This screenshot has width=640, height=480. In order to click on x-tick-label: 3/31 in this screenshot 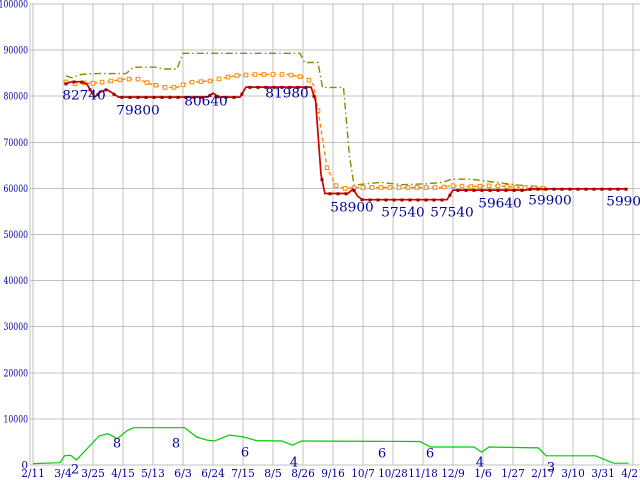, I will do `click(603, 473)`.